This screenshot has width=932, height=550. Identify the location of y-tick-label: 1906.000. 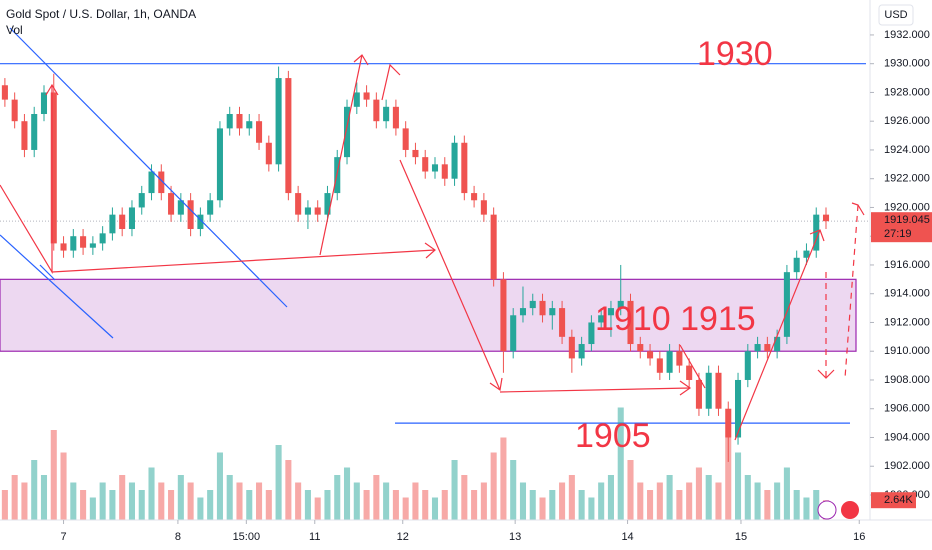
(907, 409).